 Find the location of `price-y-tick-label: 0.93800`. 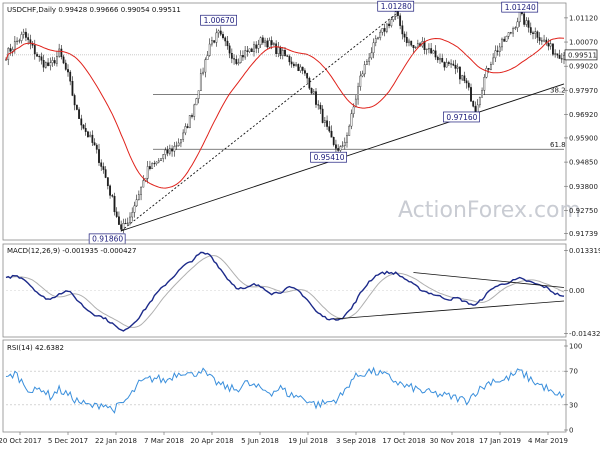

price-y-tick-label: 0.93800 is located at coordinates (583, 187).